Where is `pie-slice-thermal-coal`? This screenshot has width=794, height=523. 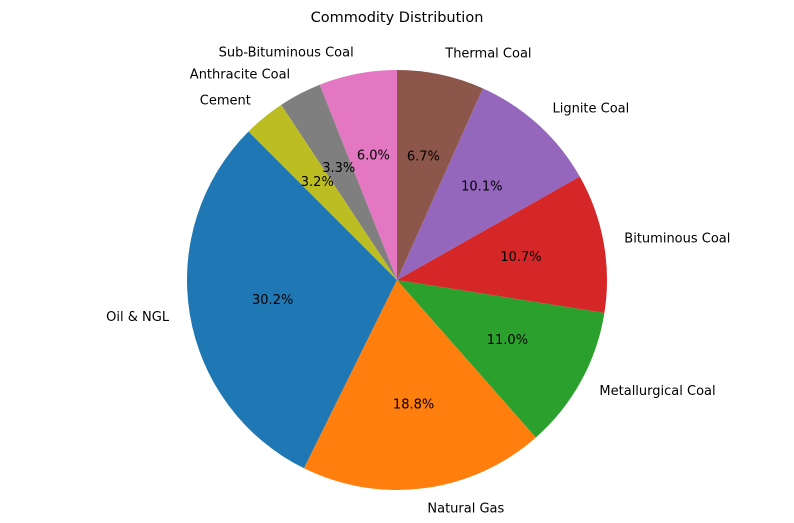 pie-slice-thermal-coal is located at coordinates (440, 175).